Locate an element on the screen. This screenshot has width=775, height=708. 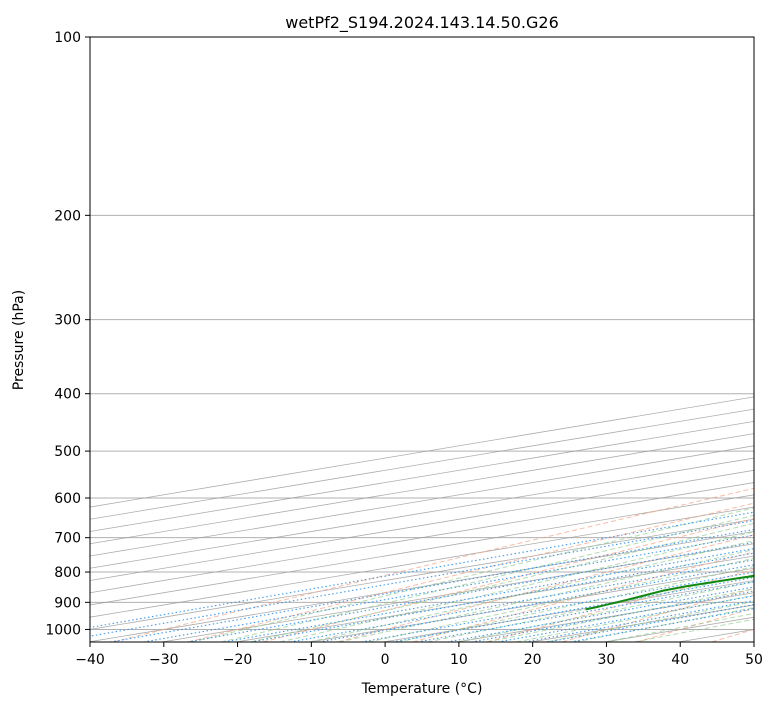
y-tick-label: 300 is located at coordinates (67, 321).